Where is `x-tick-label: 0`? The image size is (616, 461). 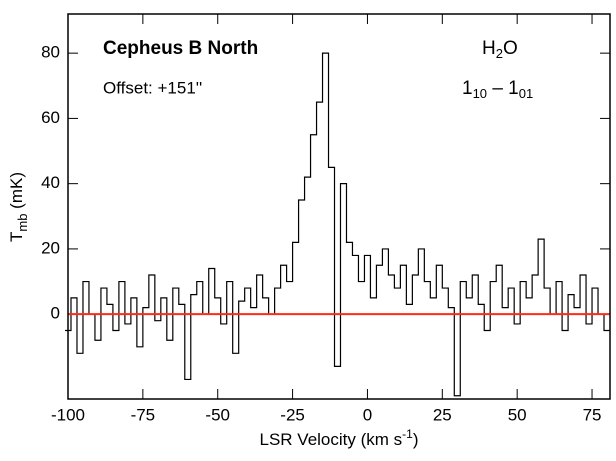 x-tick-label: 0 is located at coordinates (367, 414).